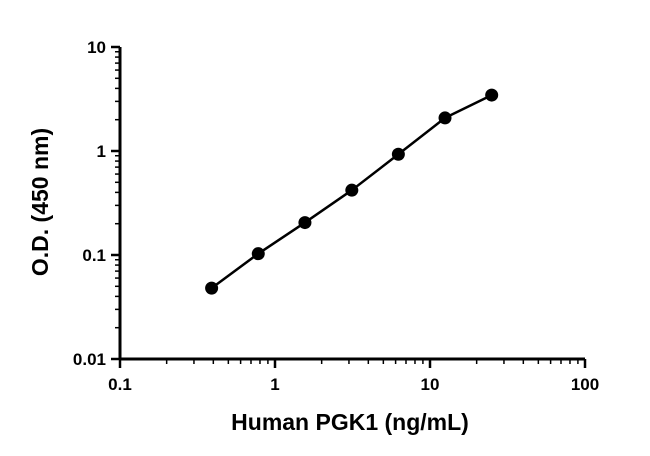 Image resolution: width=650 pixels, height=456 pixels. What do you see at coordinates (350, 422) in the screenshot?
I see `x-axis-title: Human PGK1 (ng/mL)` at bounding box center [350, 422].